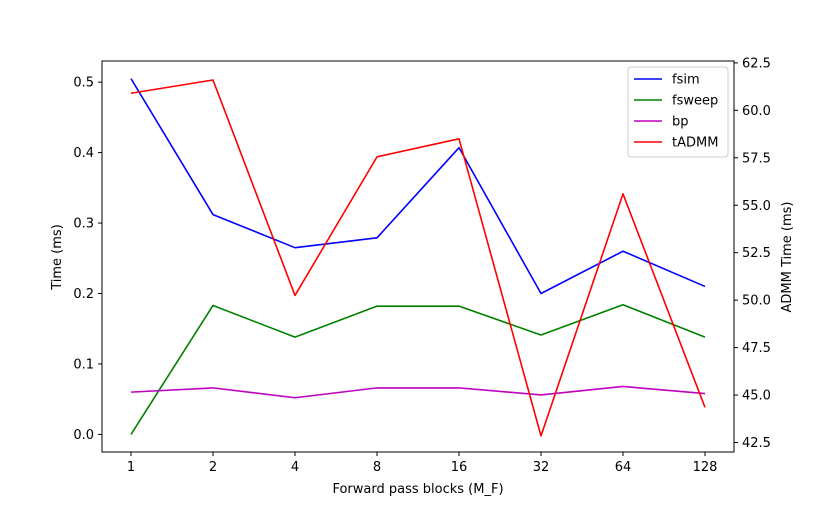 The height and width of the screenshot is (508, 816). What do you see at coordinates (756, 206) in the screenshot?
I see `y-right-tick-label: 55.0` at bounding box center [756, 206].